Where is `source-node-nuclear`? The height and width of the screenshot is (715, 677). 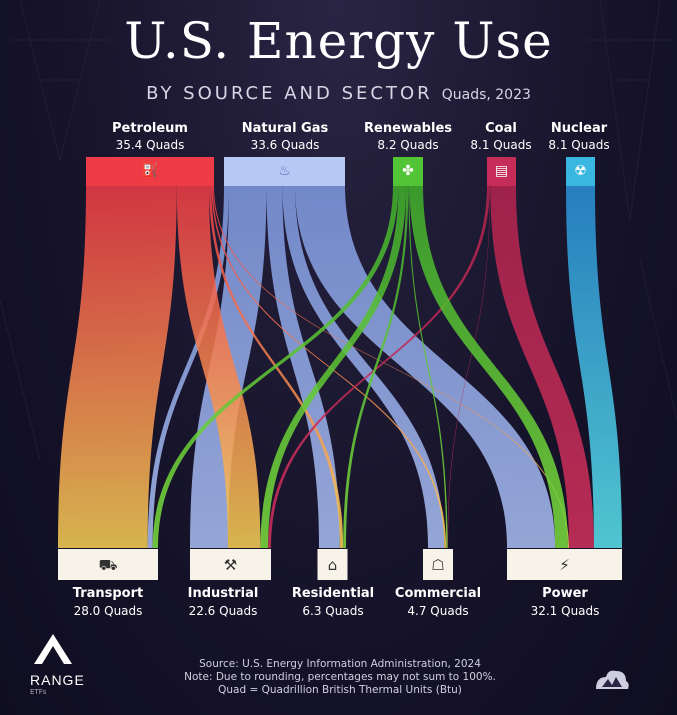 source-node-nuclear is located at coordinates (580, 171).